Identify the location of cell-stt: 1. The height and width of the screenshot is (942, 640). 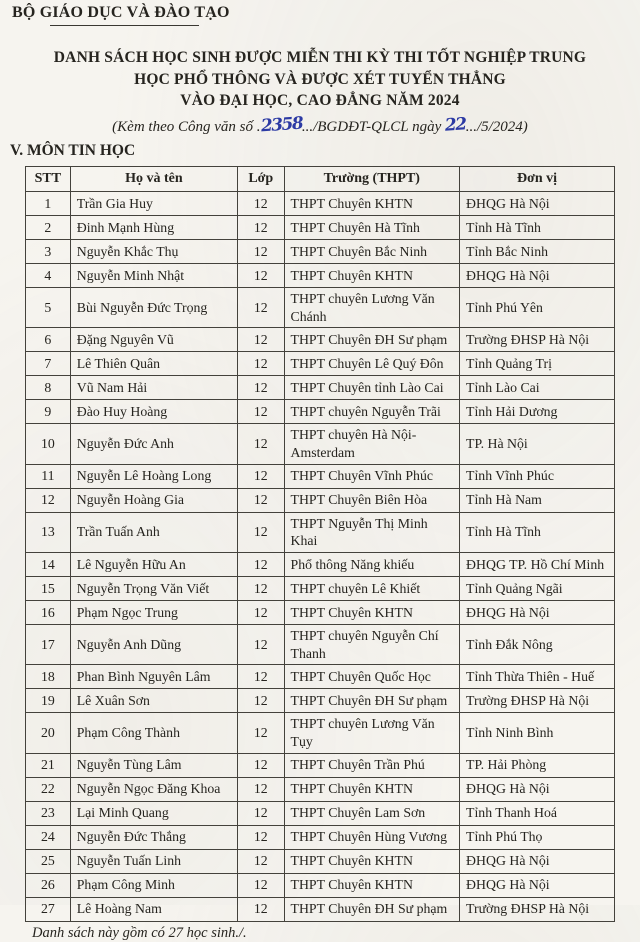
(48, 203).